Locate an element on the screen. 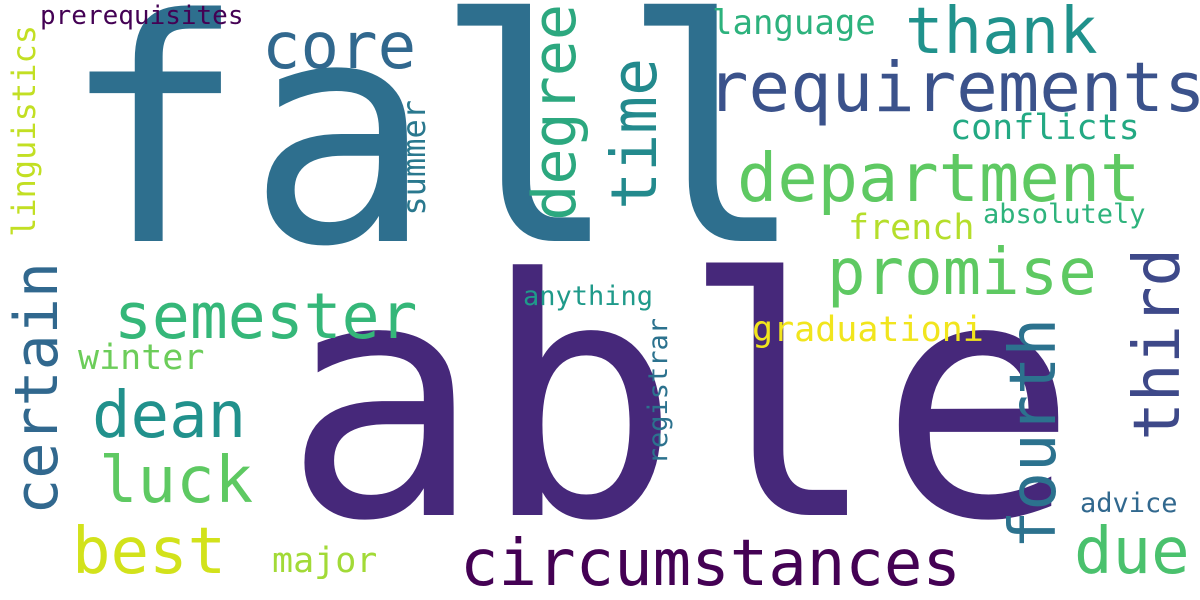 The height and width of the screenshot is (600, 1200). word-due: due is located at coordinates (1132, 552).